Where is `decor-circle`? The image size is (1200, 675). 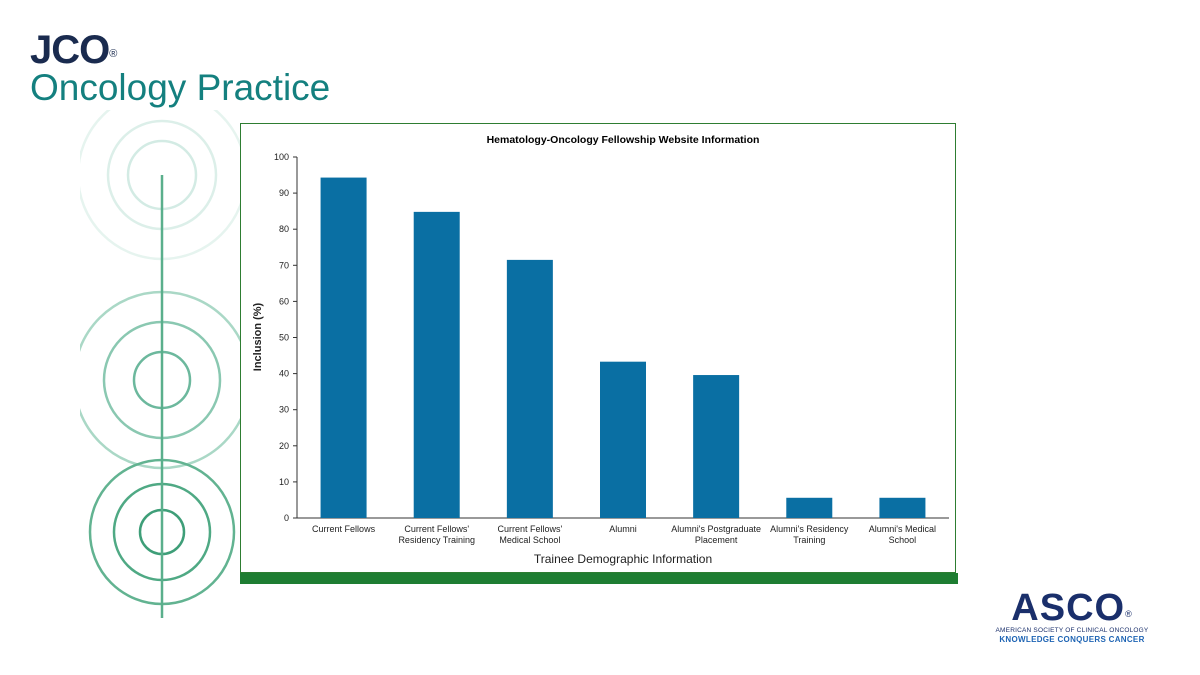 decor-circle is located at coordinates (156, 380).